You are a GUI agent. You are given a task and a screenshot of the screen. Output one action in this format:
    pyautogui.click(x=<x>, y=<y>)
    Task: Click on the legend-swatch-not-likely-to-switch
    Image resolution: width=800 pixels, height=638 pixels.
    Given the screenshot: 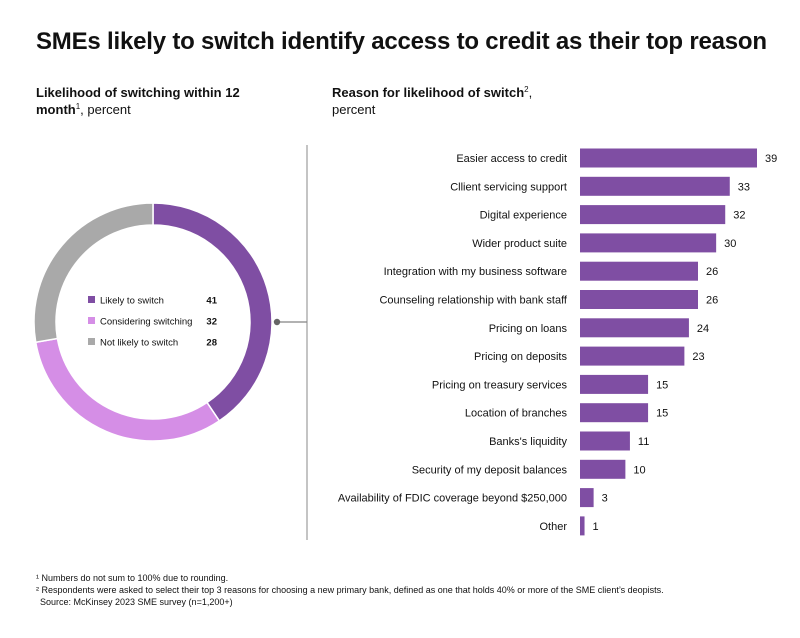 What is the action you would take?
    pyautogui.click(x=91, y=341)
    